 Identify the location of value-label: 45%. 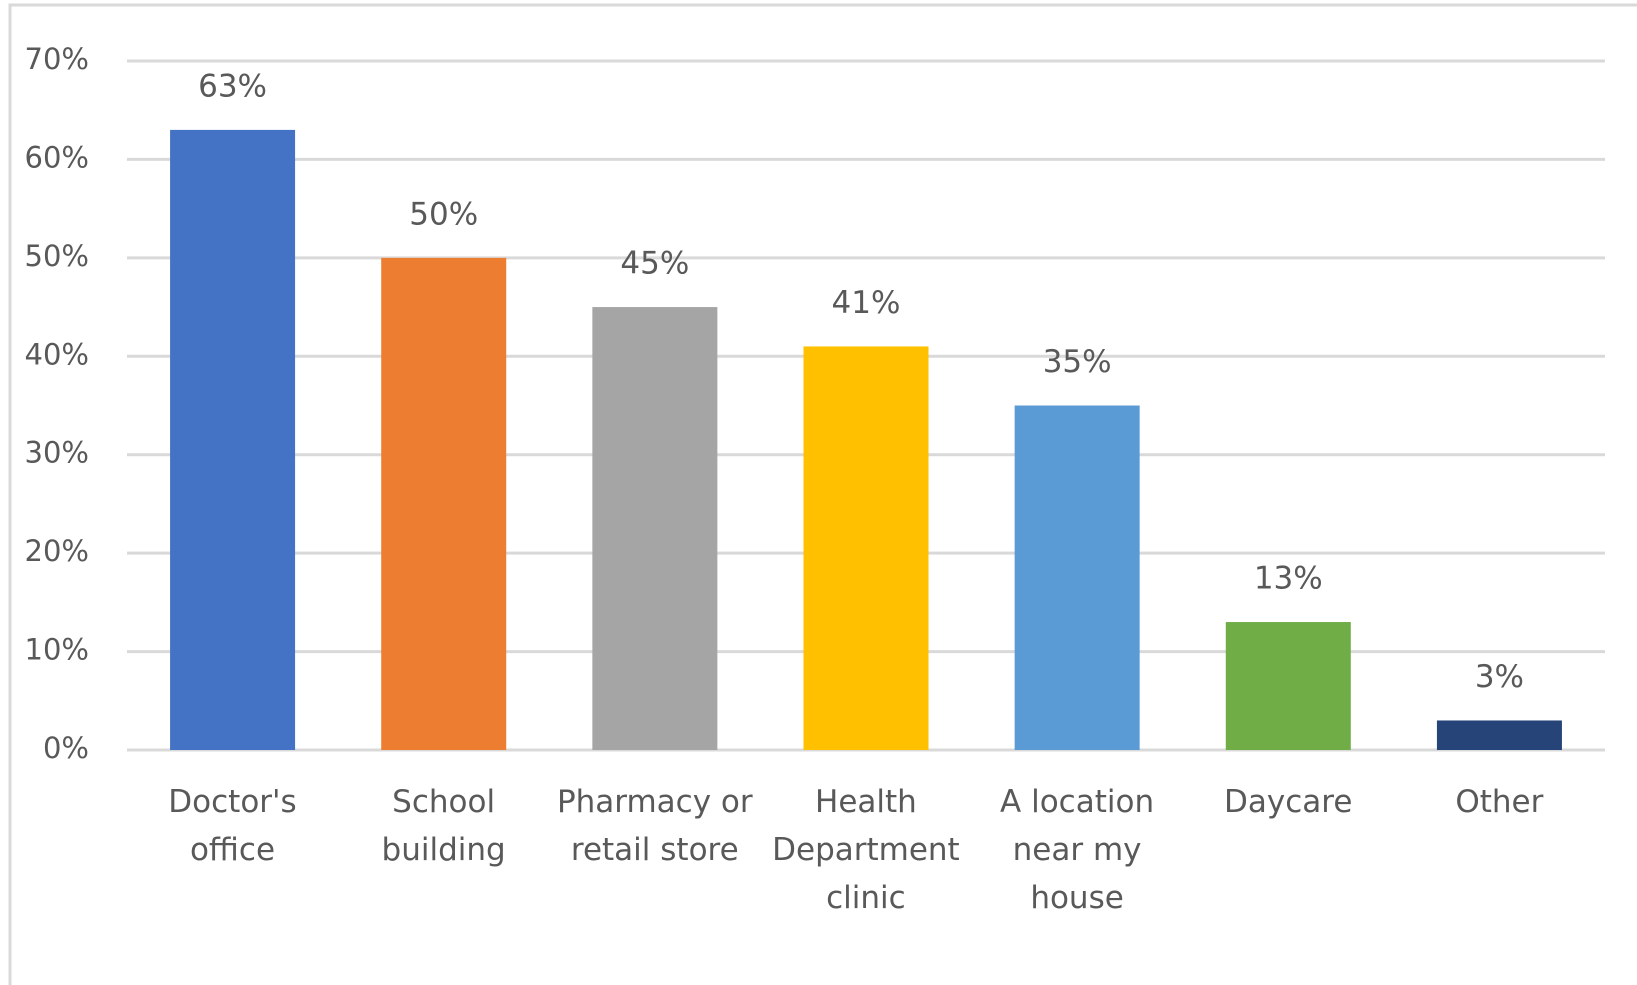
(654, 264).